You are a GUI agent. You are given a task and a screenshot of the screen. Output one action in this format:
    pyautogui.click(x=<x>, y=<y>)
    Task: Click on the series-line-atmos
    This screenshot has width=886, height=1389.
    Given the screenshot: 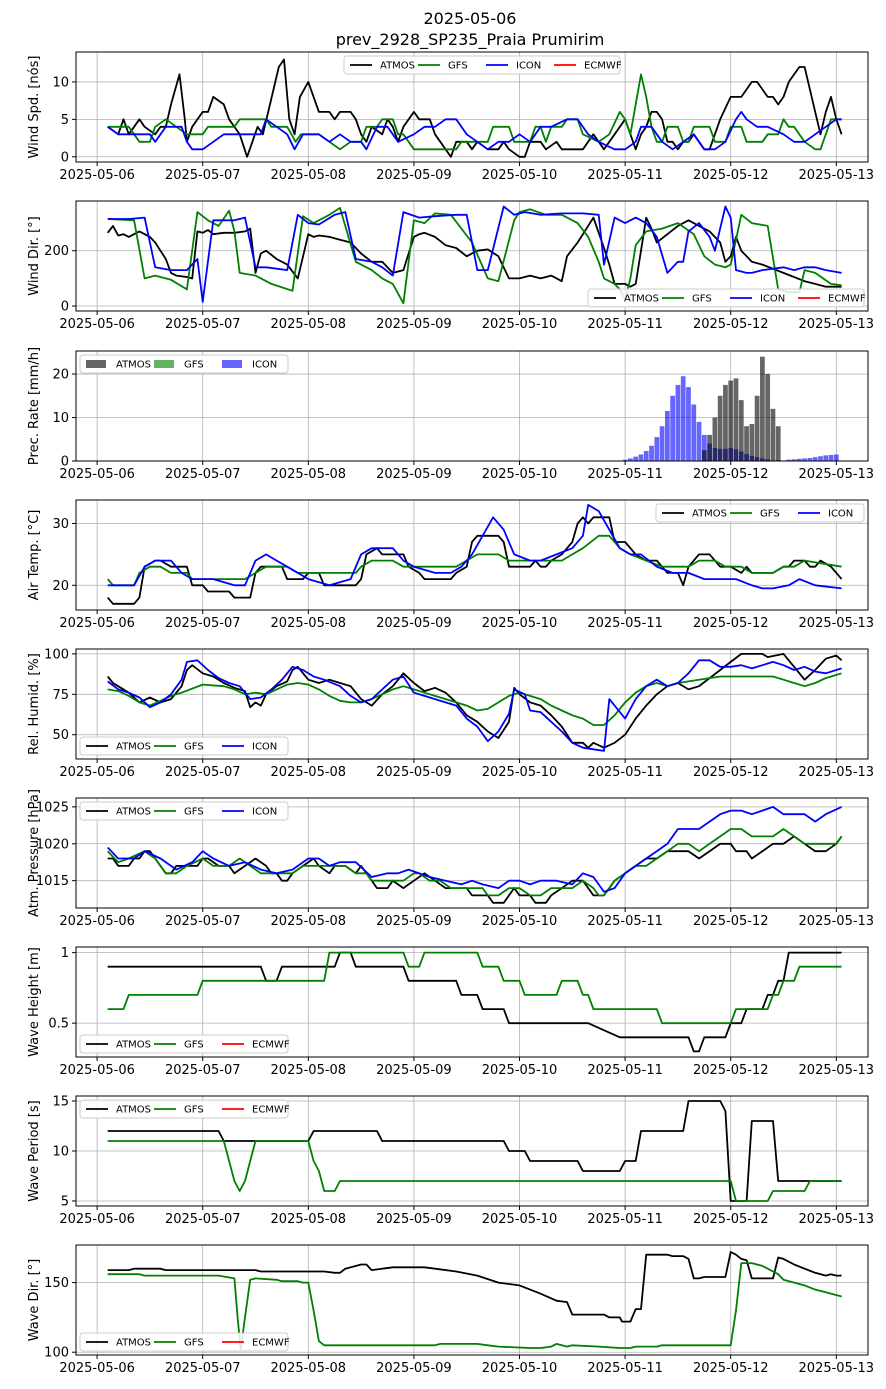 What is the action you would take?
    pyautogui.click(x=474, y=1287)
    